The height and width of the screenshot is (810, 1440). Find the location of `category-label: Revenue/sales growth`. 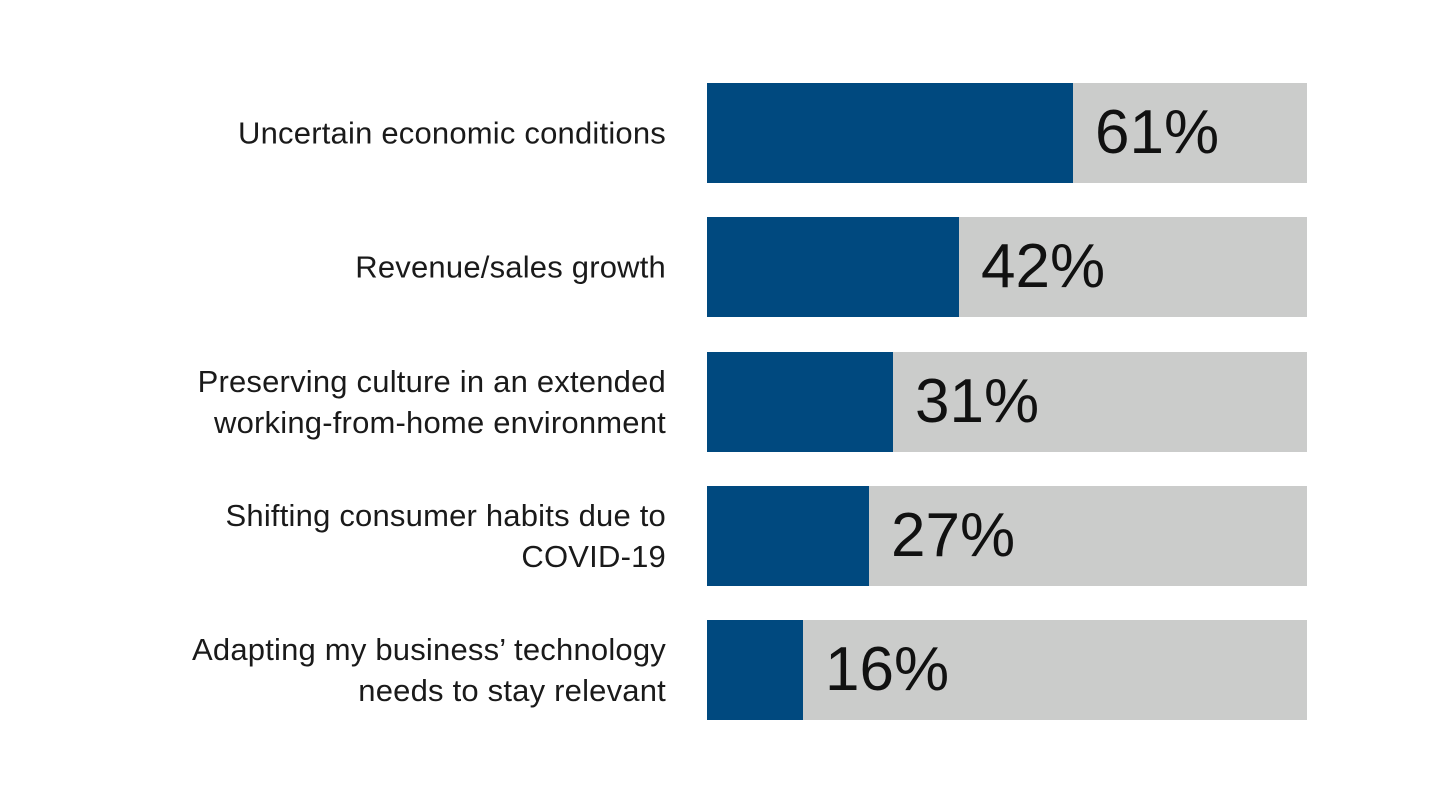

category-label: Revenue/sales growth is located at coordinates (510, 267).